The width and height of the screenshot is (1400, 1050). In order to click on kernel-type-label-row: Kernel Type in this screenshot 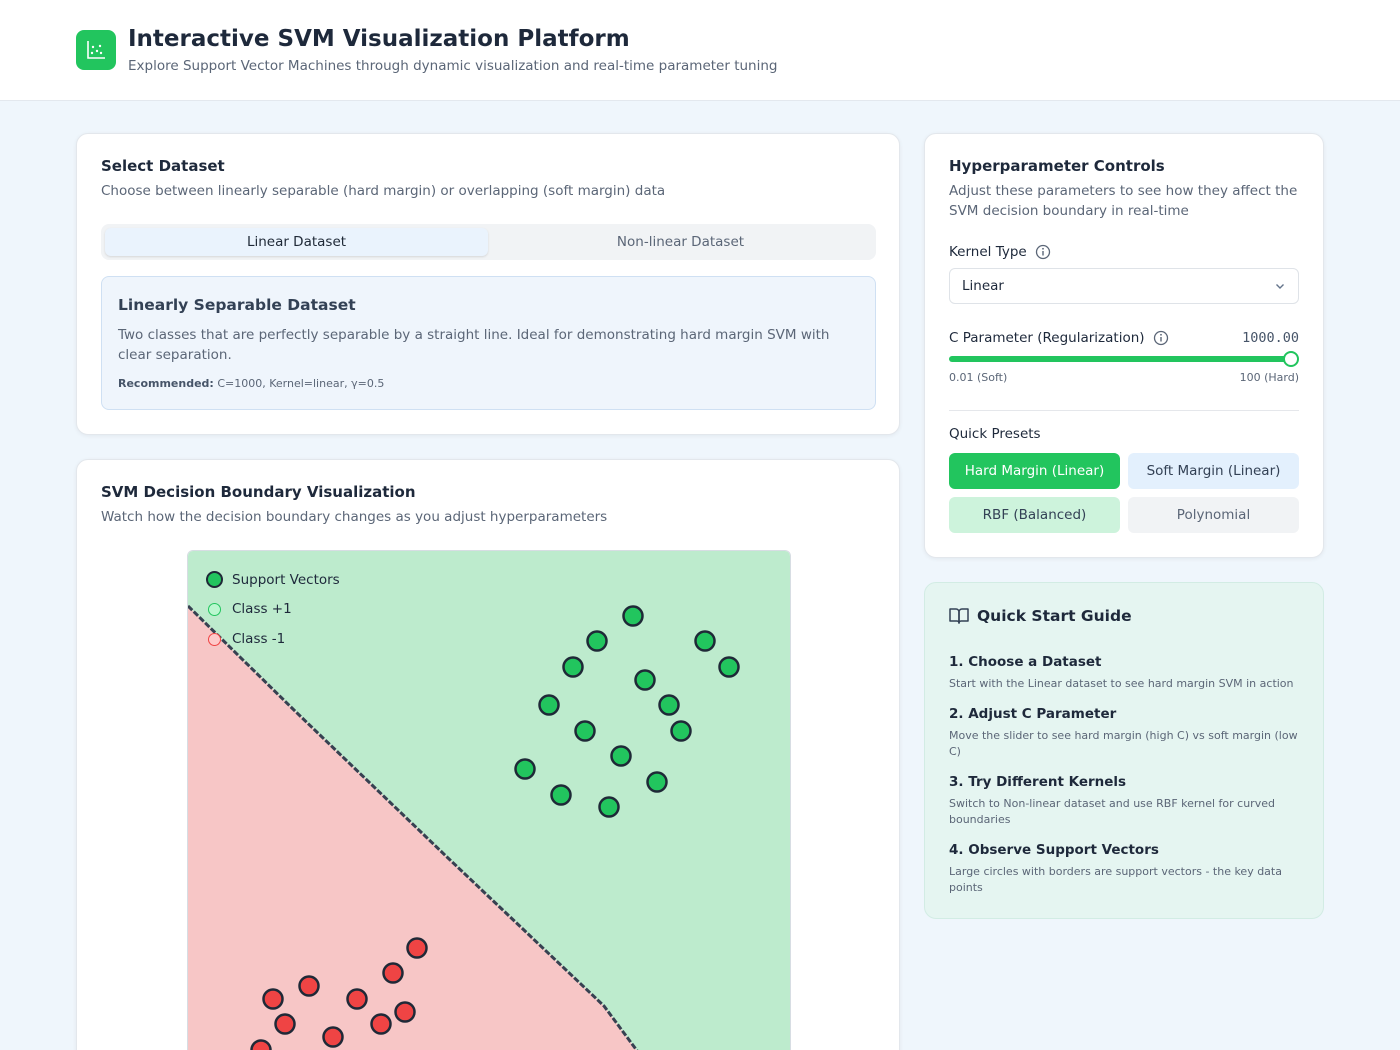, I will do `click(1000, 252)`.